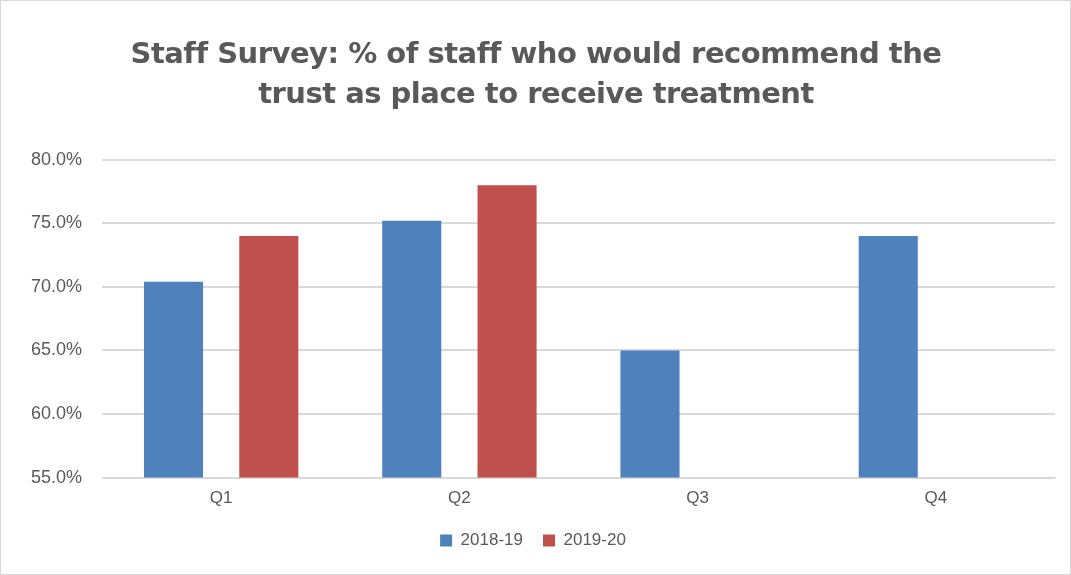 The width and height of the screenshot is (1071, 575). I want to click on legend-label: 2019-20, so click(594, 540).